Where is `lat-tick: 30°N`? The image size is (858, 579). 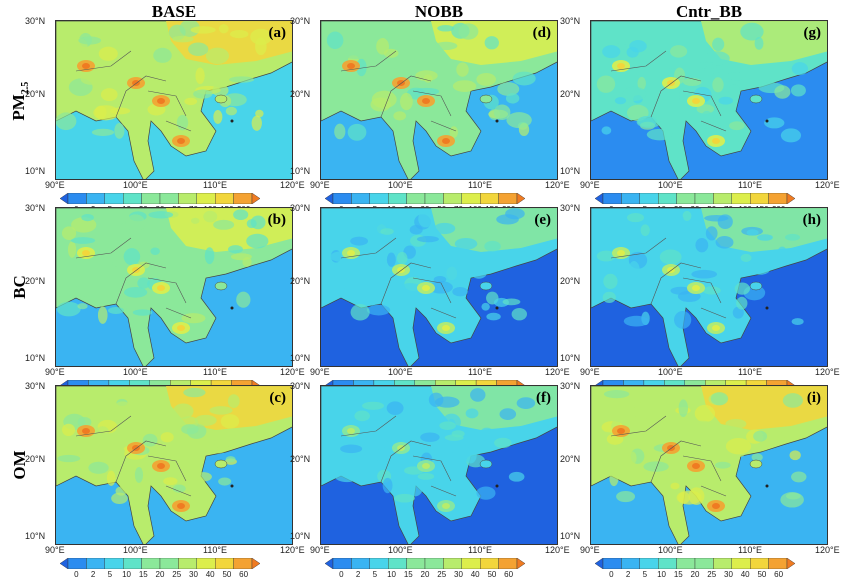 lat-tick: 30°N is located at coordinates (570, 386).